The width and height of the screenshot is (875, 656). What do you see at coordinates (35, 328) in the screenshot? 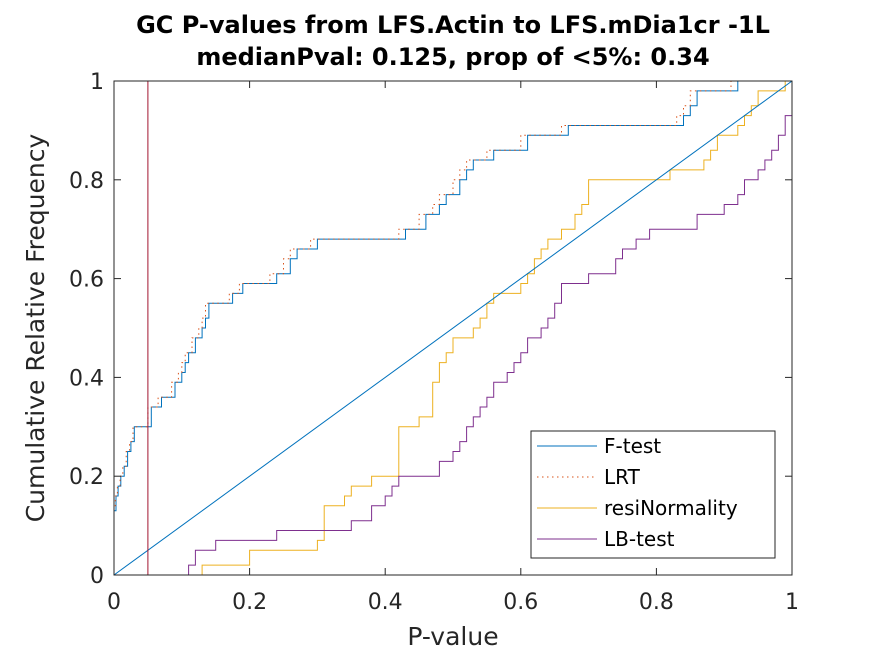
I see `y-axis-label: Cumulative Relative Frequency` at bounding box center [35, 328].